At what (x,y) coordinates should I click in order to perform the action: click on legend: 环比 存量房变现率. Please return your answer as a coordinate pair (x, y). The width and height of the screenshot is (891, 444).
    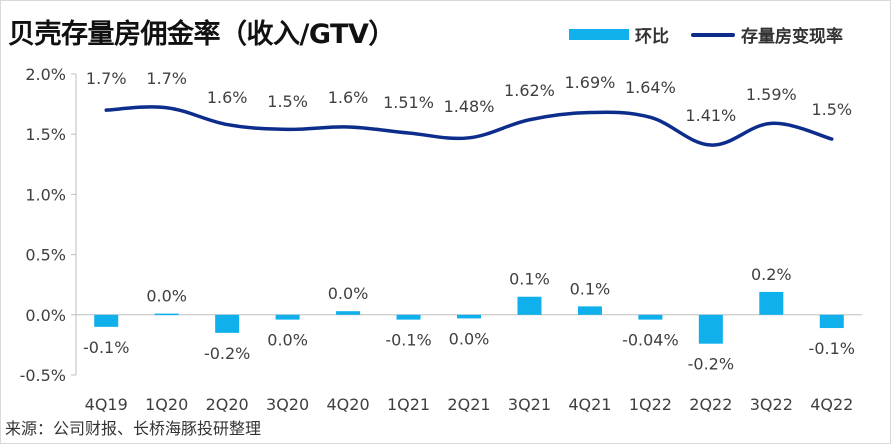
    Looking at the image, I should click on (695, 34).